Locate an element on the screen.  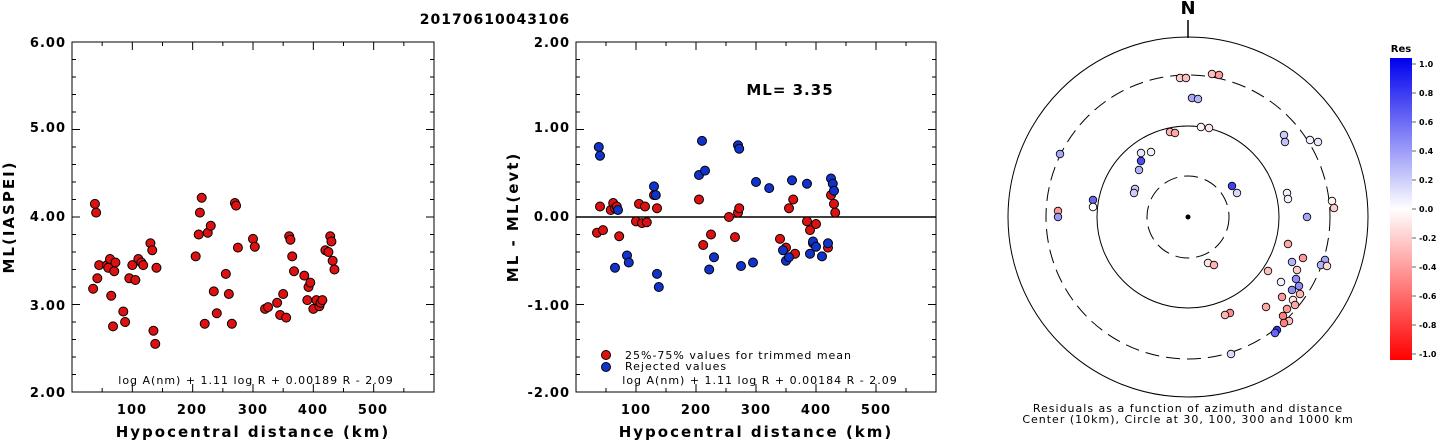
legend-marker-rejected is located at coordinates (606, 367).